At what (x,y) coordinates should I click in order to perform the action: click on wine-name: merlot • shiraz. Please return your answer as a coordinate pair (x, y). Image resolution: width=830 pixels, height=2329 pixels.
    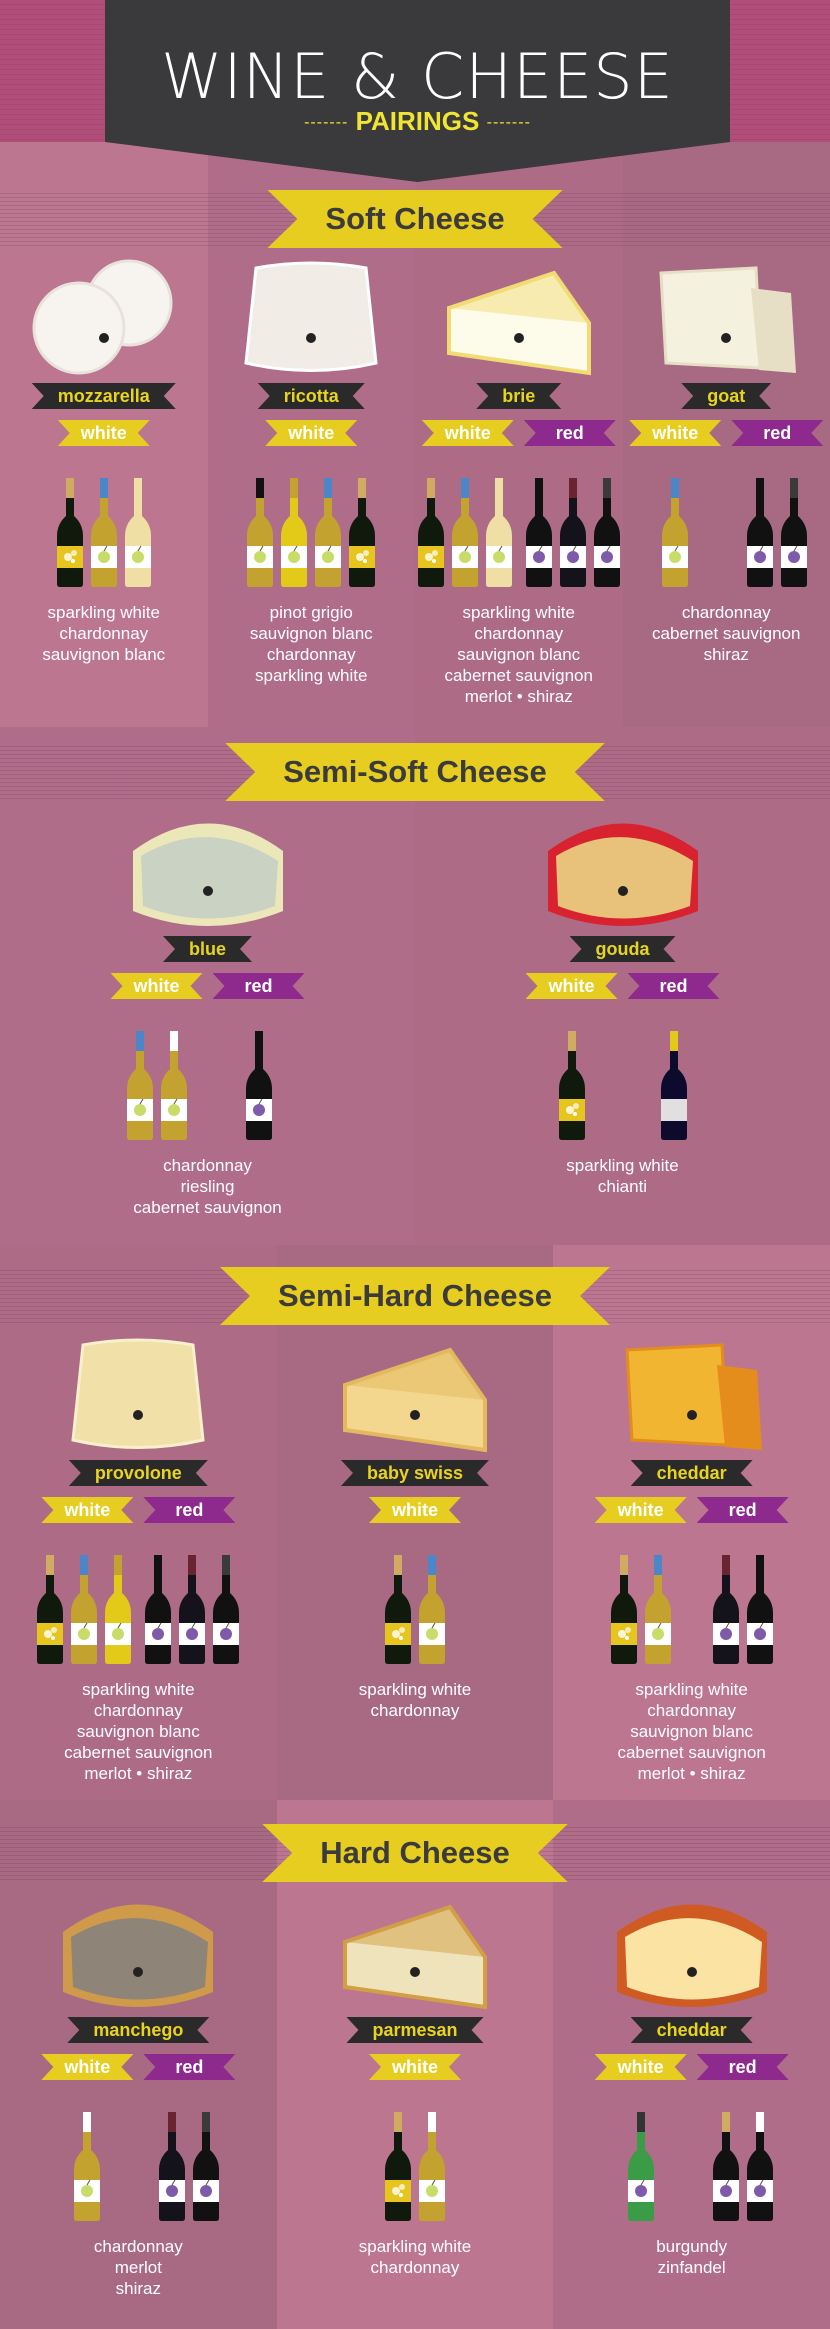
    Looking at the image, I should click on (518, 696).